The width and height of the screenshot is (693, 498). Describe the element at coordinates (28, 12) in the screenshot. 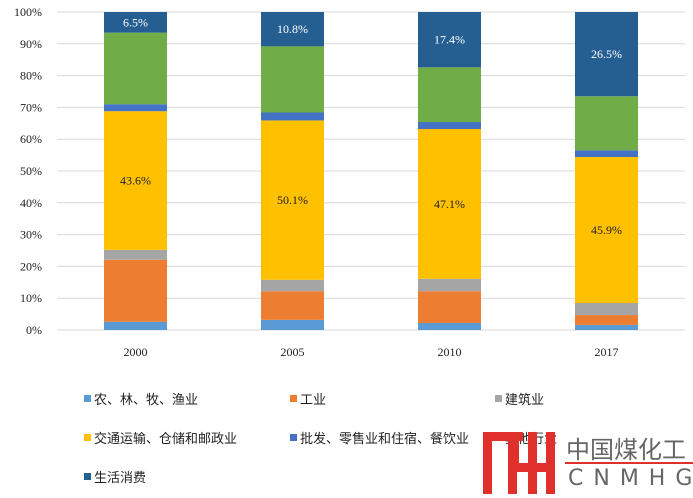

I see `y-tick-label: 100%` at that location.